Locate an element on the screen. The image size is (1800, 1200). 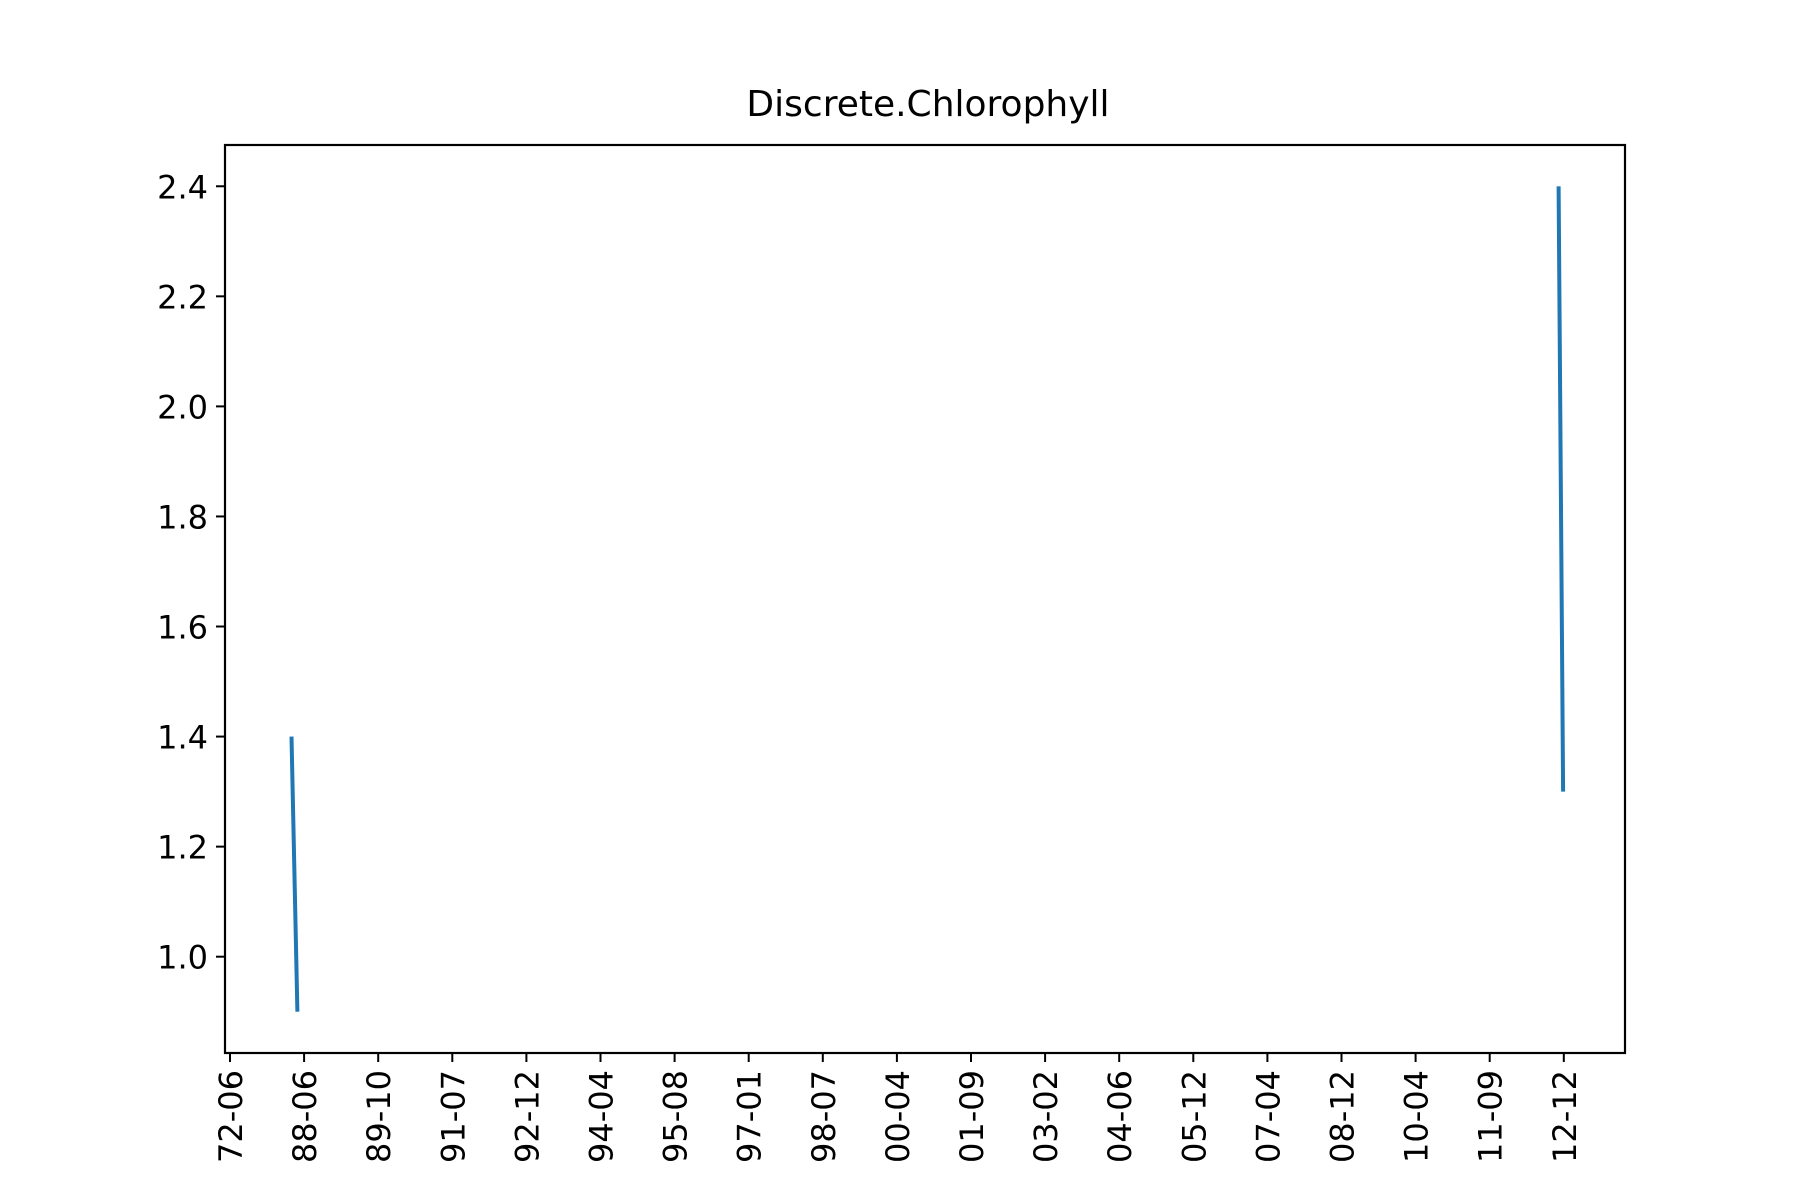
y-tick-label: 1.2 is located at coordinates (182, 848).